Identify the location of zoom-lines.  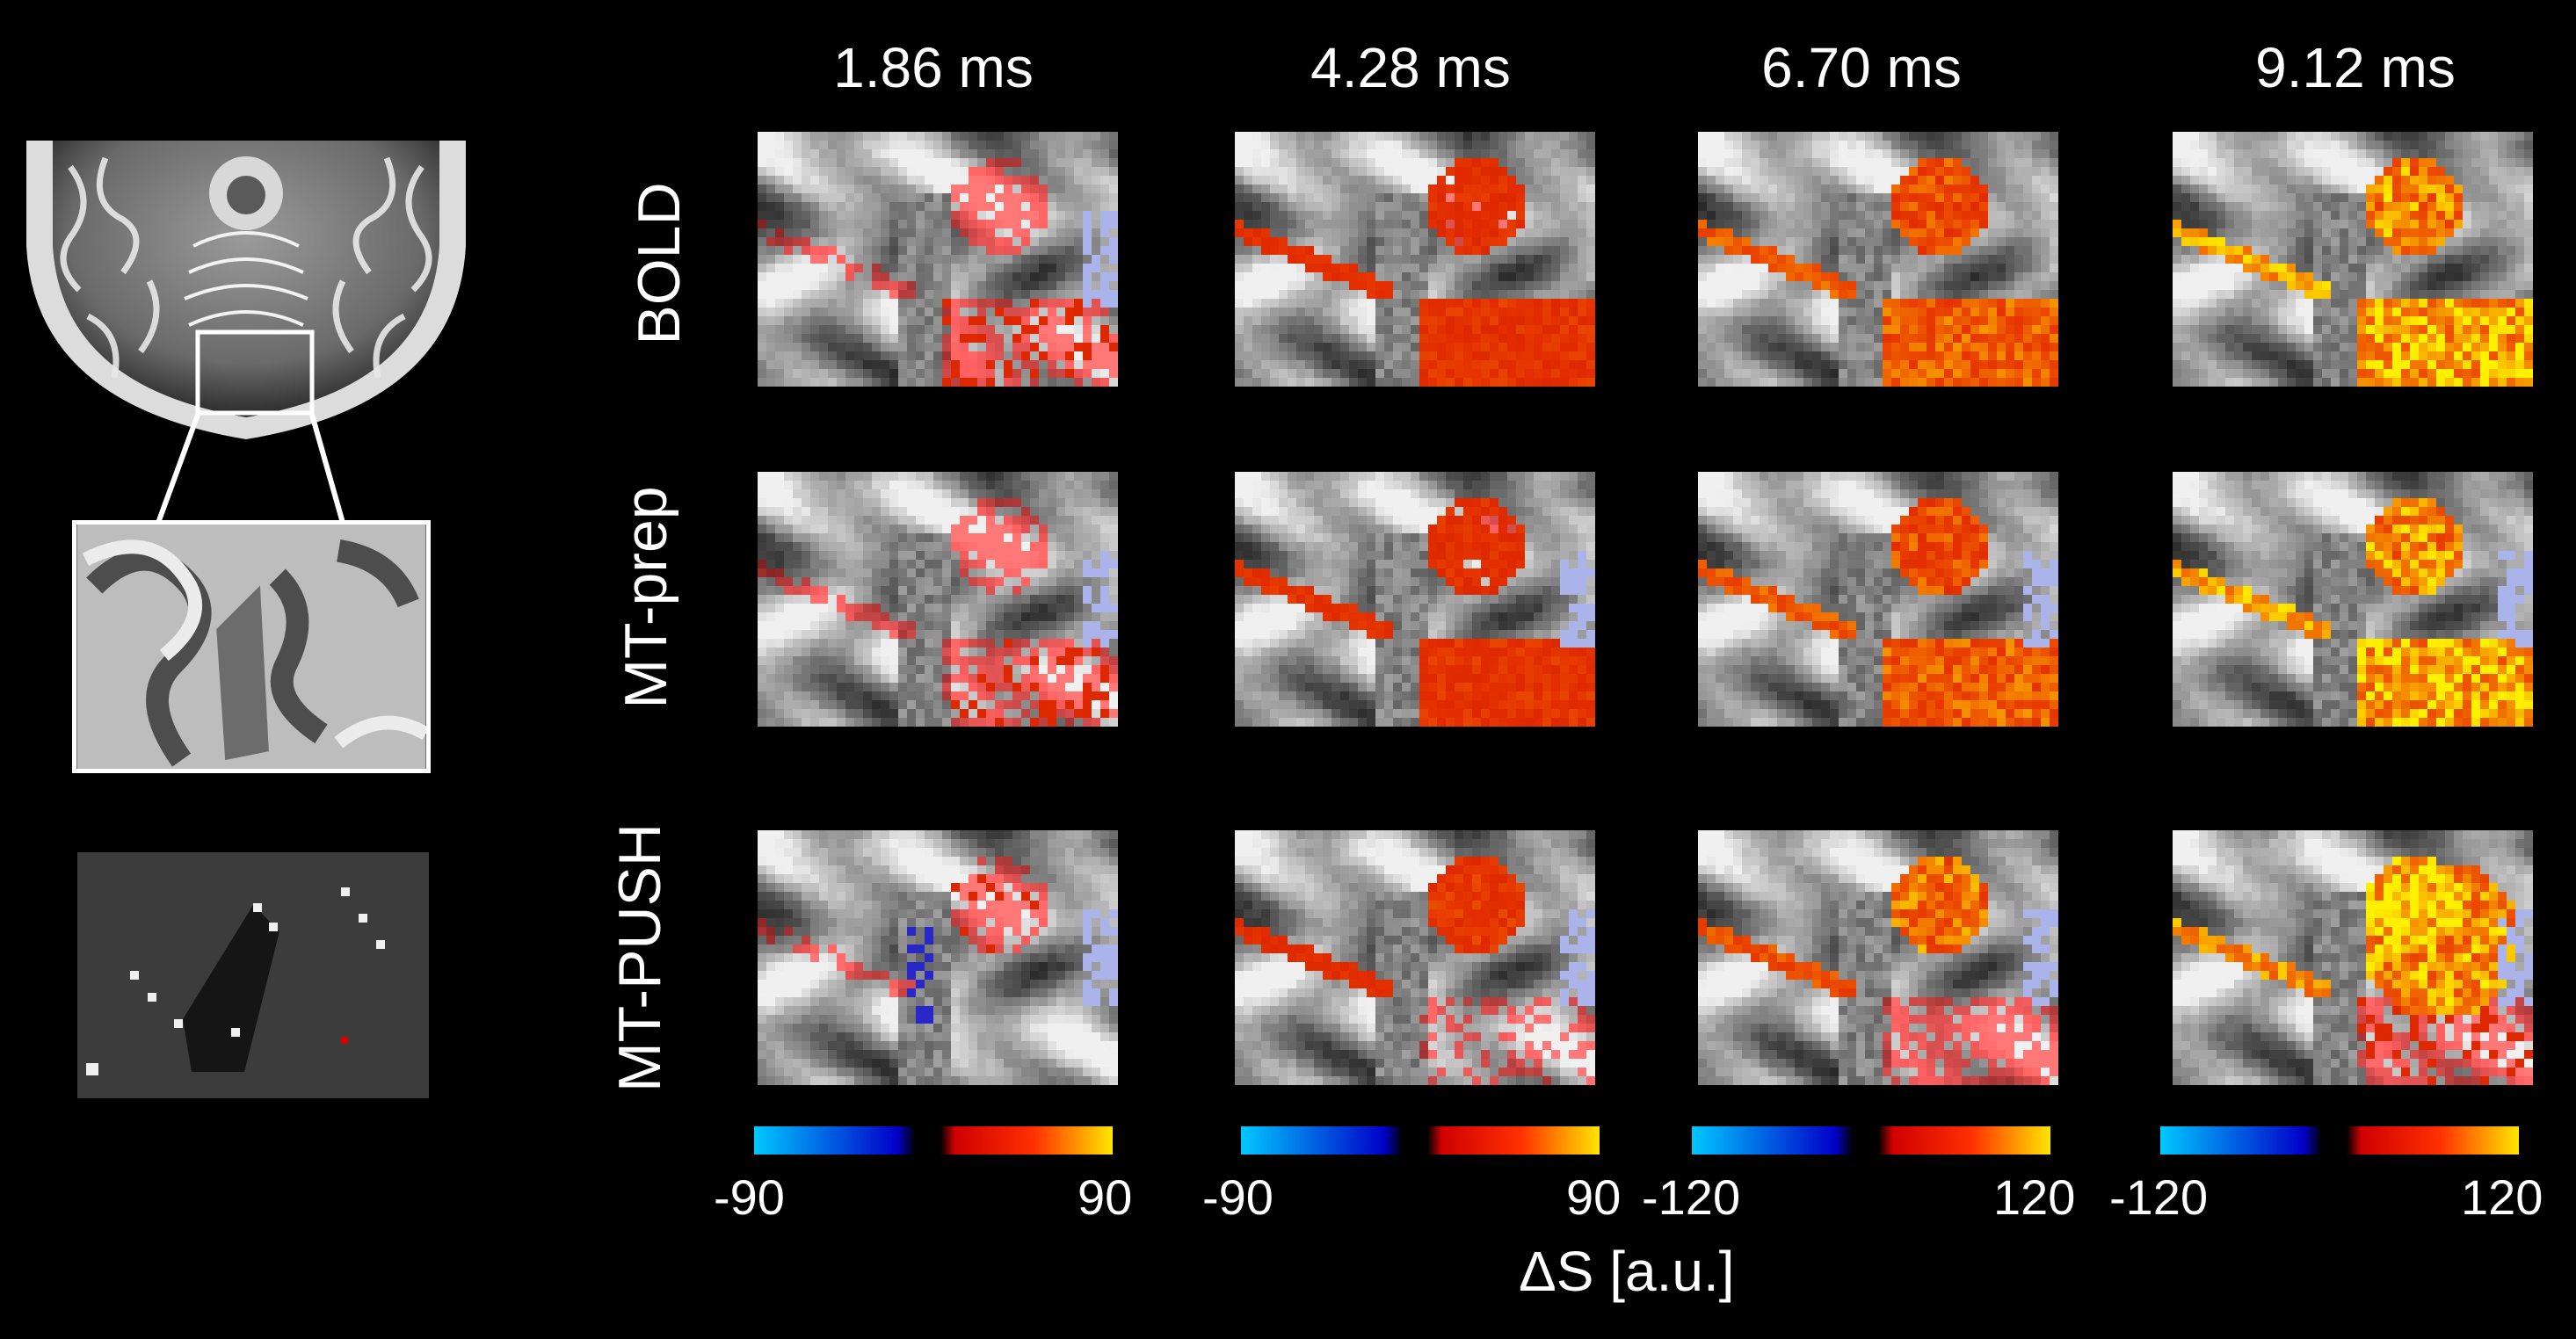
(250, 469).